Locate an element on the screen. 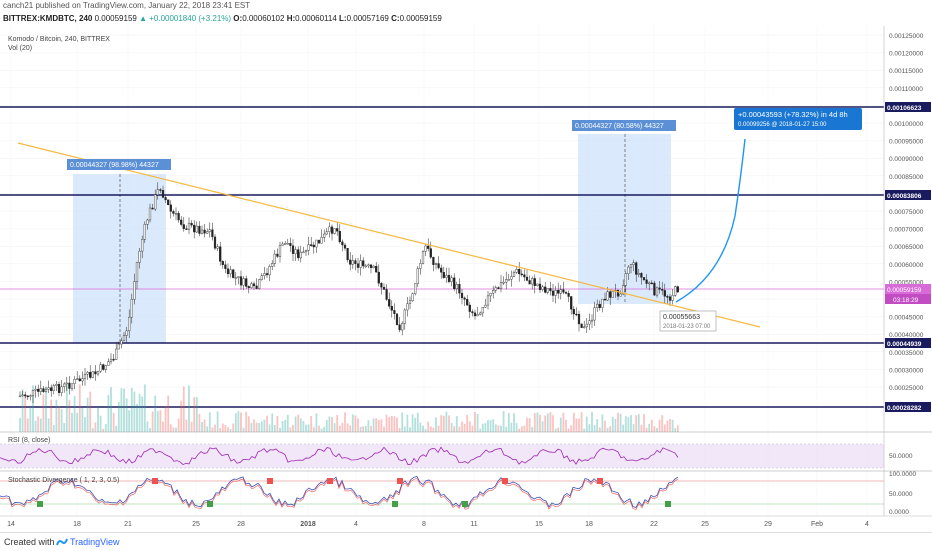  time-label: 14 is located at coordinates (11, 524).